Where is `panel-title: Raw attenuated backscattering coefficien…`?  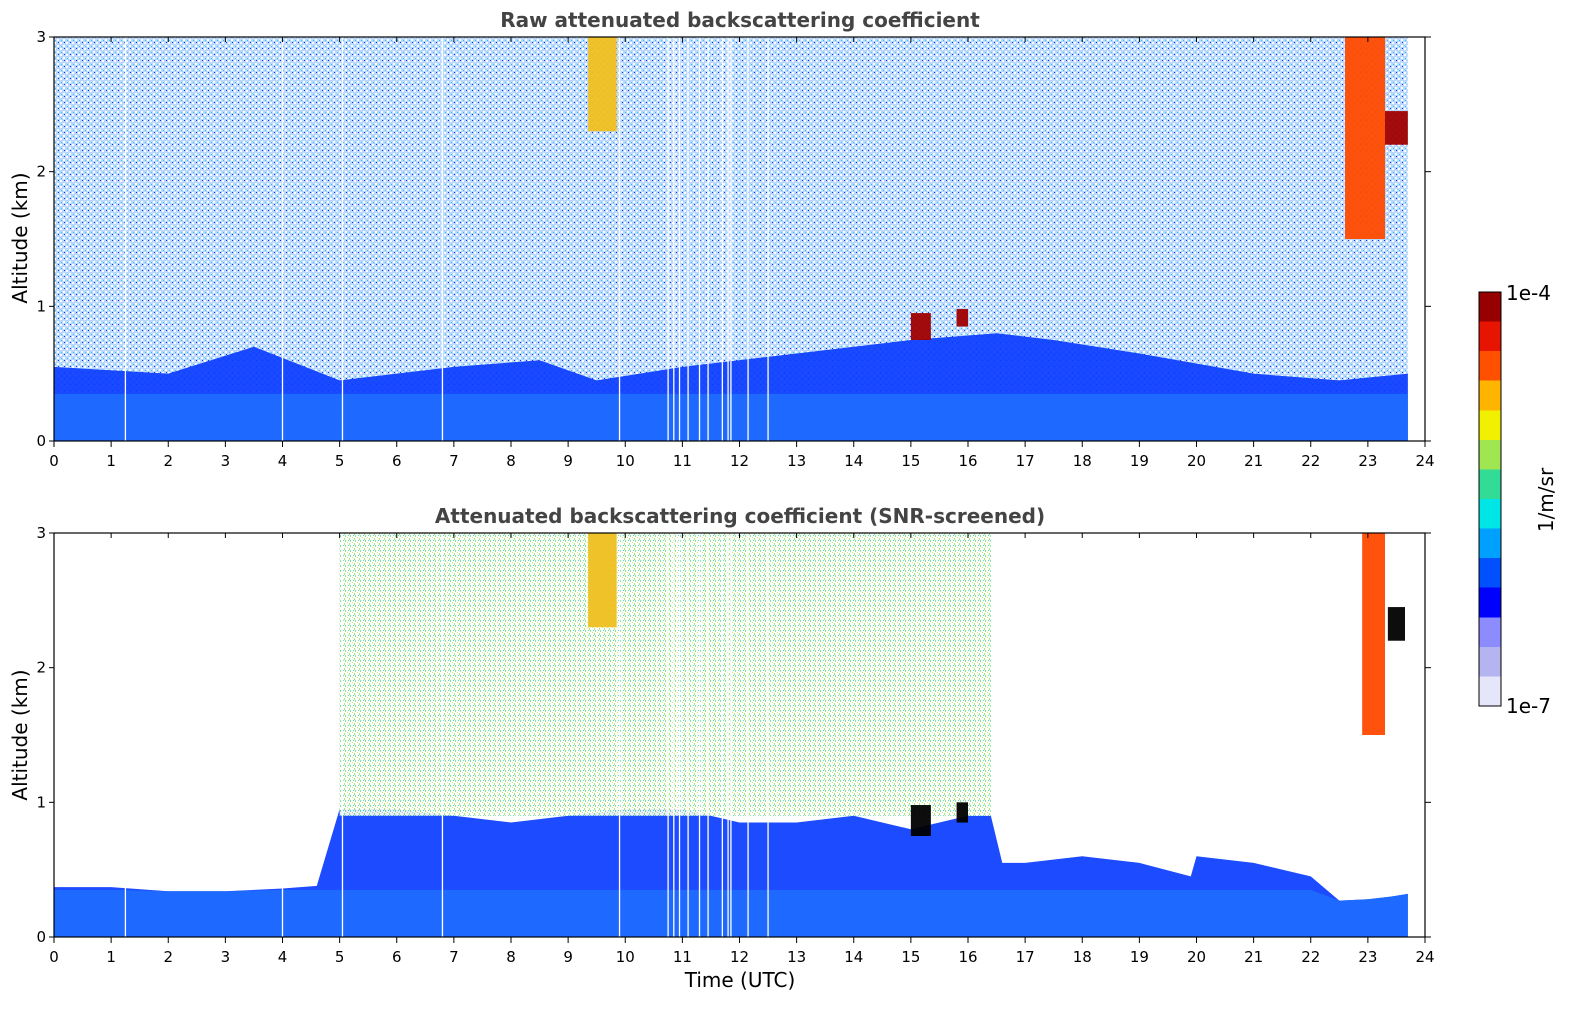 panel-title: Raw attenuated backscattering coefficien… is located at coordinates (740, 20).